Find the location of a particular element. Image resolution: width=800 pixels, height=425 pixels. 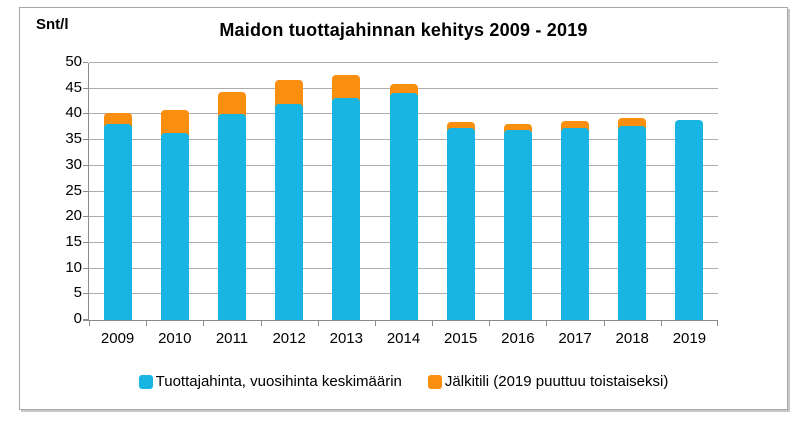

x-axis-label-2010: 2010 is located at coordinates (175, 338).